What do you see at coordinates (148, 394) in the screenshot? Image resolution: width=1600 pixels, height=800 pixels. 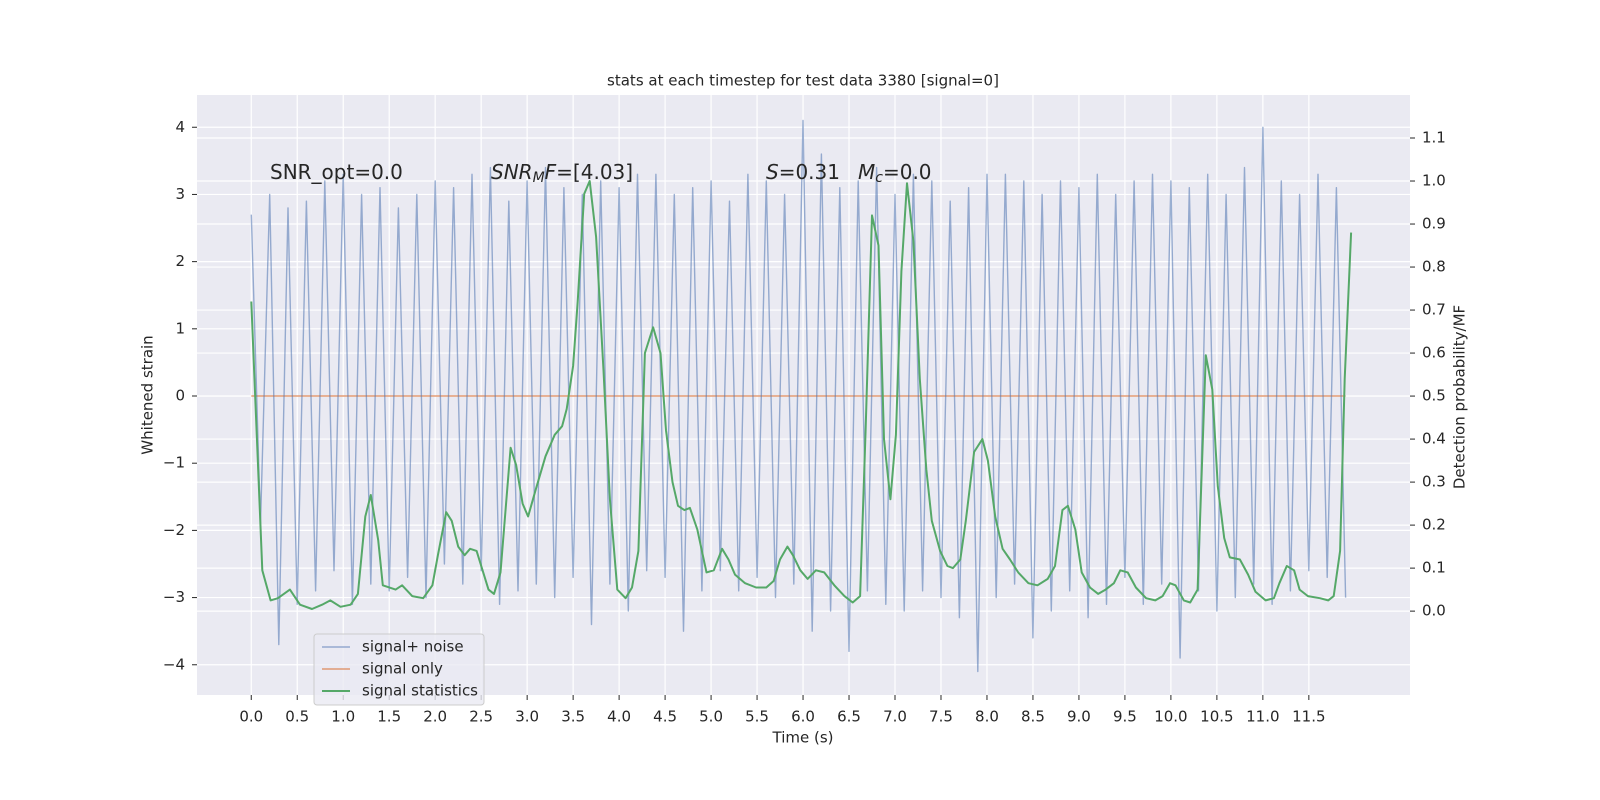 I see `y-axis-label: Whitened strain` at bounding box center [148, 394].